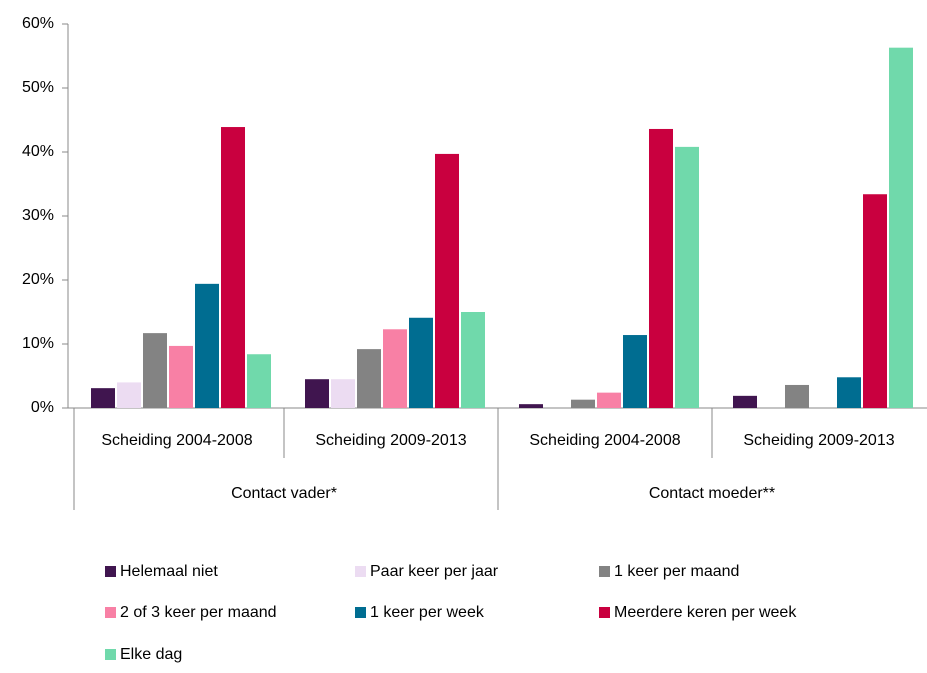 The height and width of the screenshot is (673, 927). I want to click on y-tick-label: 60%, so click(38, 23).